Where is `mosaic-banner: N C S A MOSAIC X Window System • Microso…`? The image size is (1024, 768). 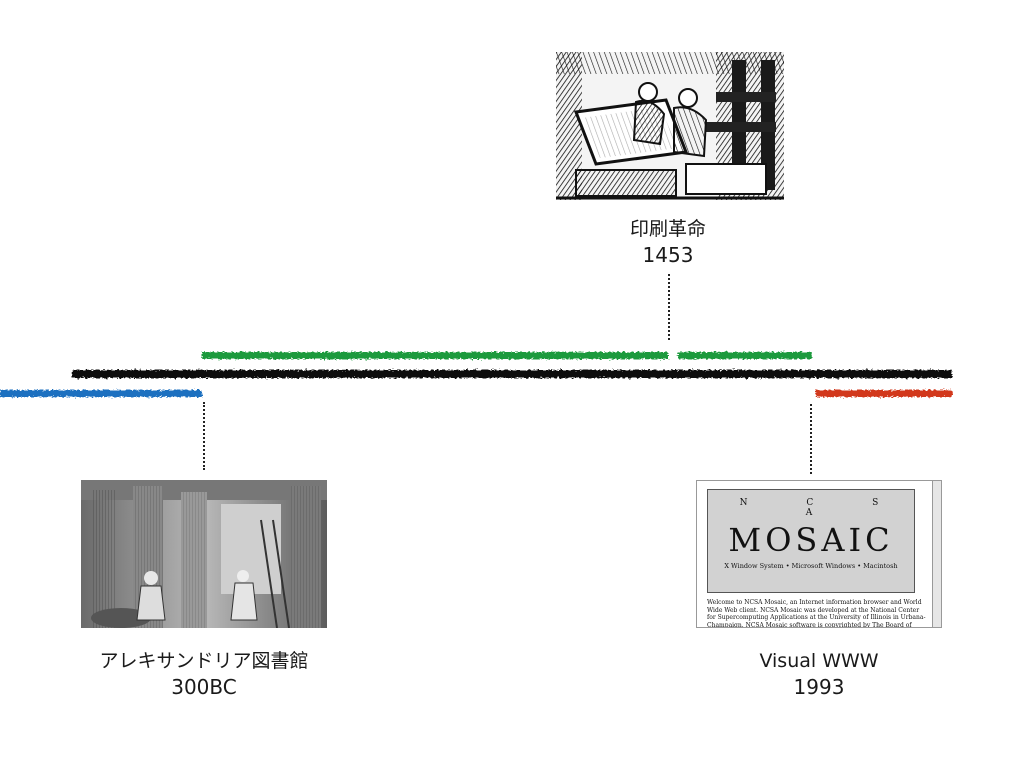
mosaic-banner: N C S A MOSAIC X Window System • Microso… is located at coordinates (811, 541).